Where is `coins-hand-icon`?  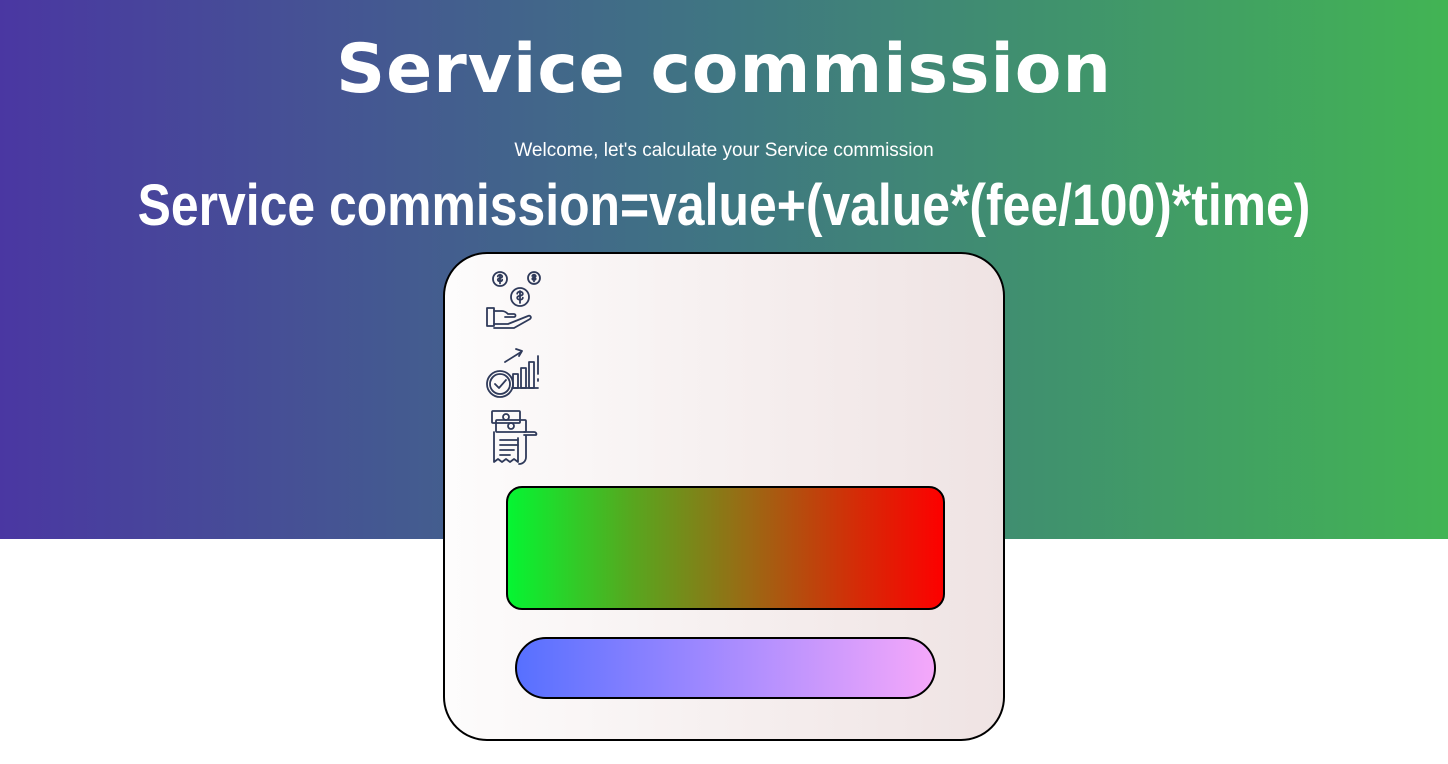
coins-hand-icon is located at coordinates (514, 299).